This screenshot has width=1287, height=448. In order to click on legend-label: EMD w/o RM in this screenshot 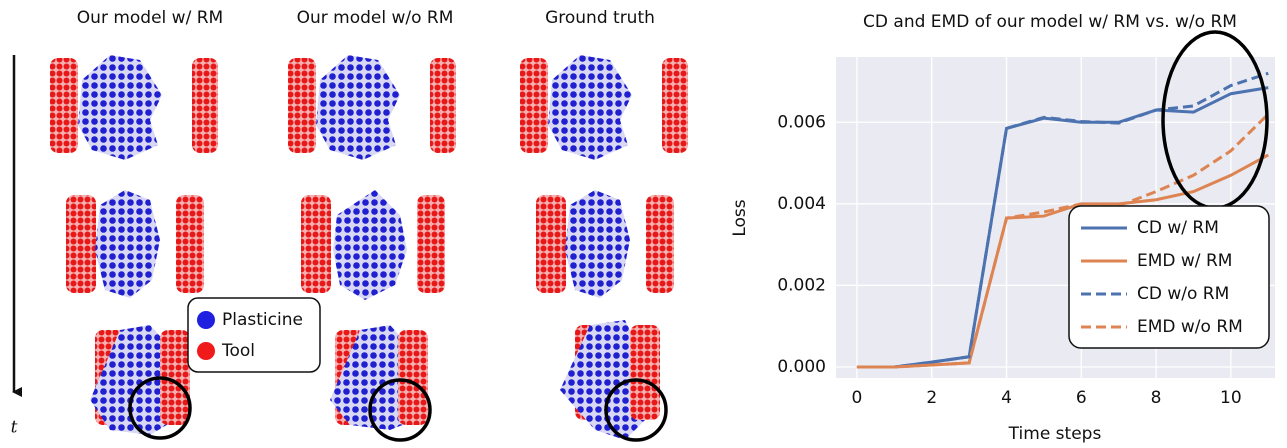, I will do `click(1190, 327)`.